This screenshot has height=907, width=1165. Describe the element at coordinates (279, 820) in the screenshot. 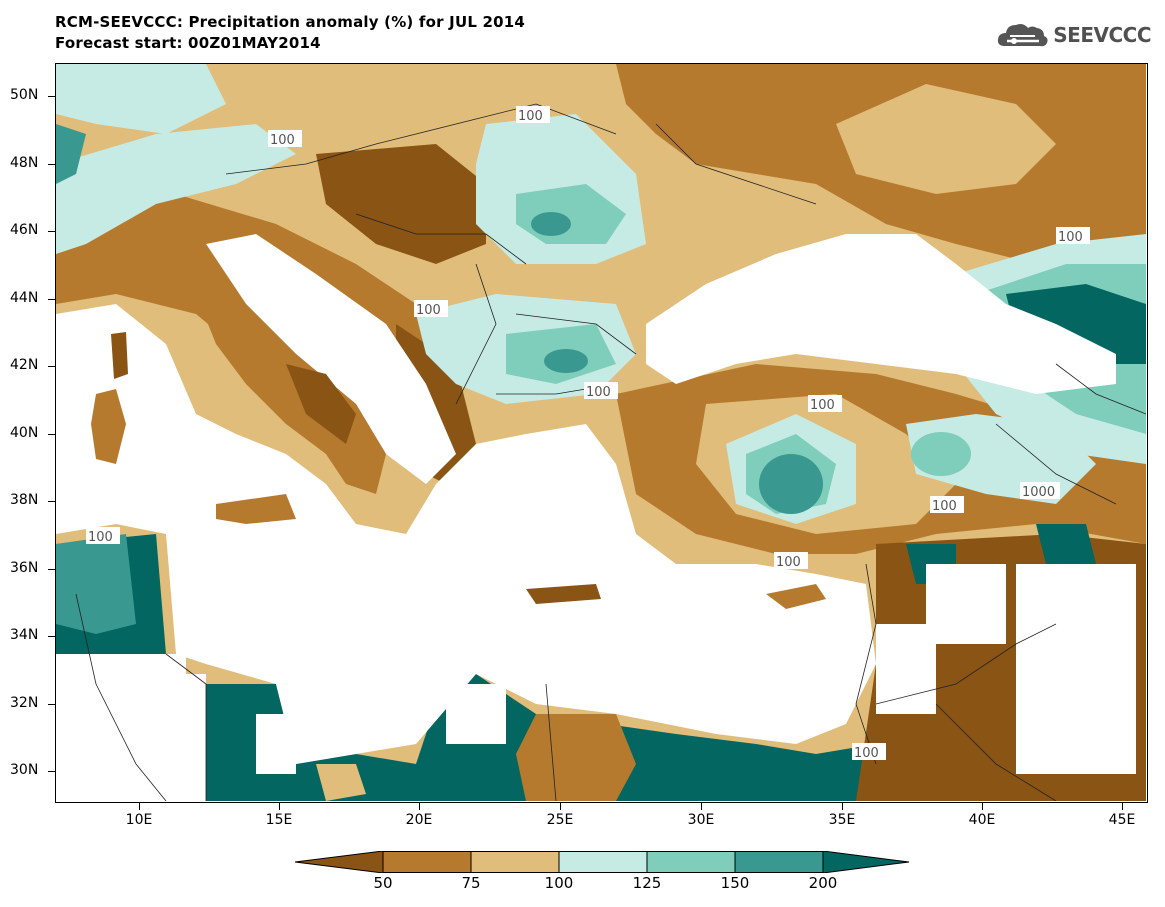

I see `lon-label: 15E` at that location.